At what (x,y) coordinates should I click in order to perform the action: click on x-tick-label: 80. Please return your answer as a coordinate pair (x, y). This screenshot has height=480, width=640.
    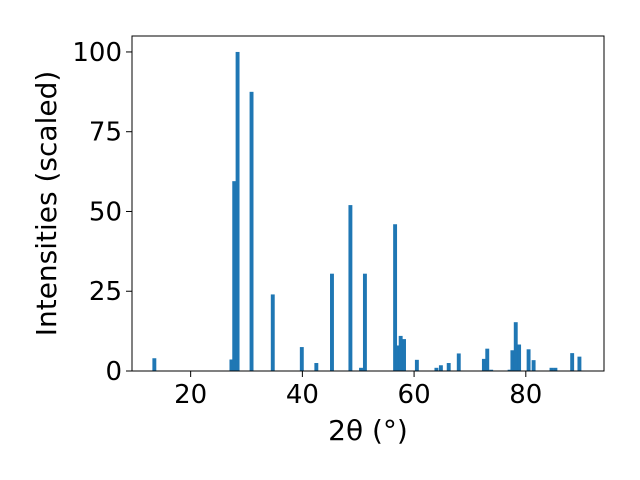
    Looking at the image, I should click on (525, 395).